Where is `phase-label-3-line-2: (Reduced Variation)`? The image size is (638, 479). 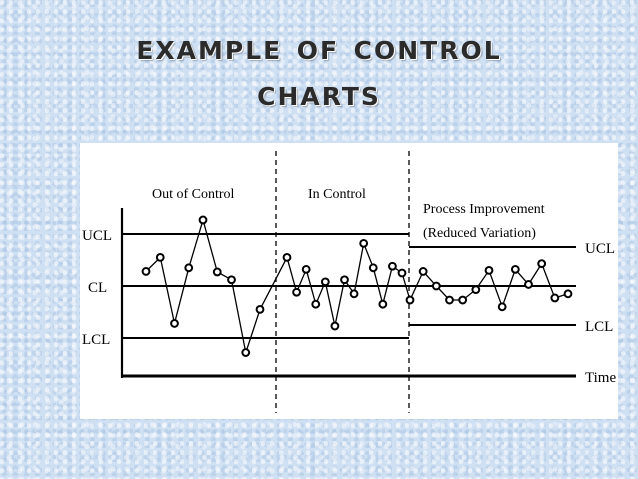 phase-label-3-line-2: (Reduced Variation) is located at coordinates (479, 233).